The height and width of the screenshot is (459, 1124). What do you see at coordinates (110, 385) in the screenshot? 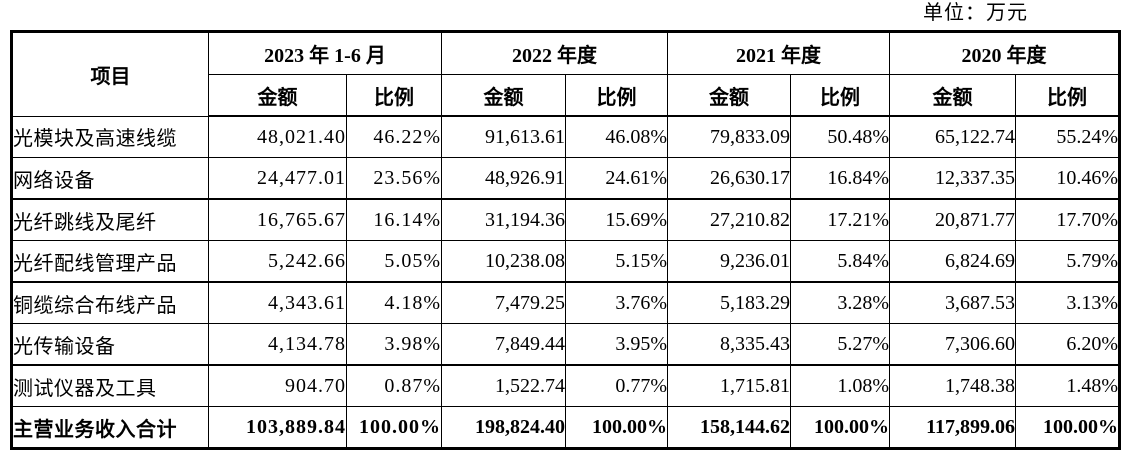
I see `row-item-label: 测试仪器及工具` at bounding box center [110, 385].